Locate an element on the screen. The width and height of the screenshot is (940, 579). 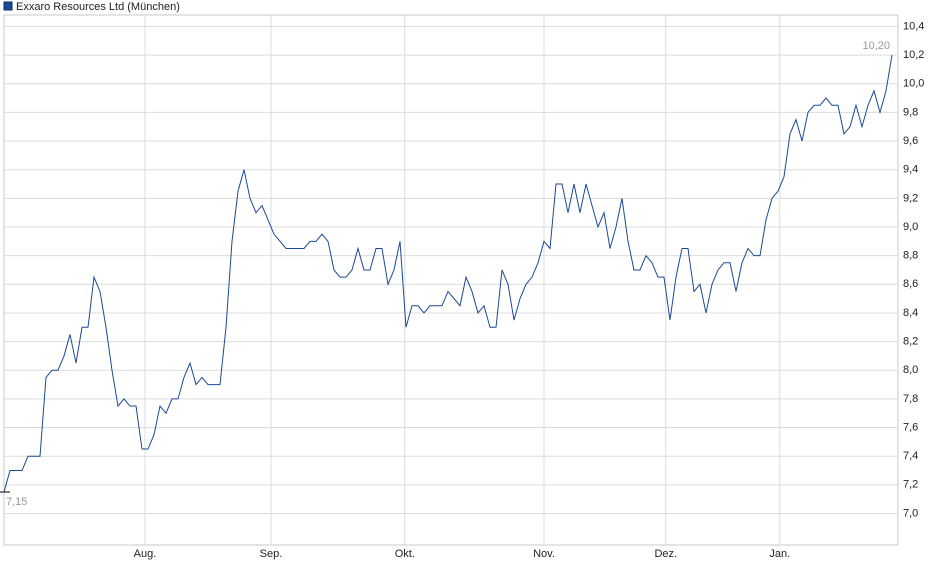
y-tick-label: 9,2 is located at coordinates (910, 198).